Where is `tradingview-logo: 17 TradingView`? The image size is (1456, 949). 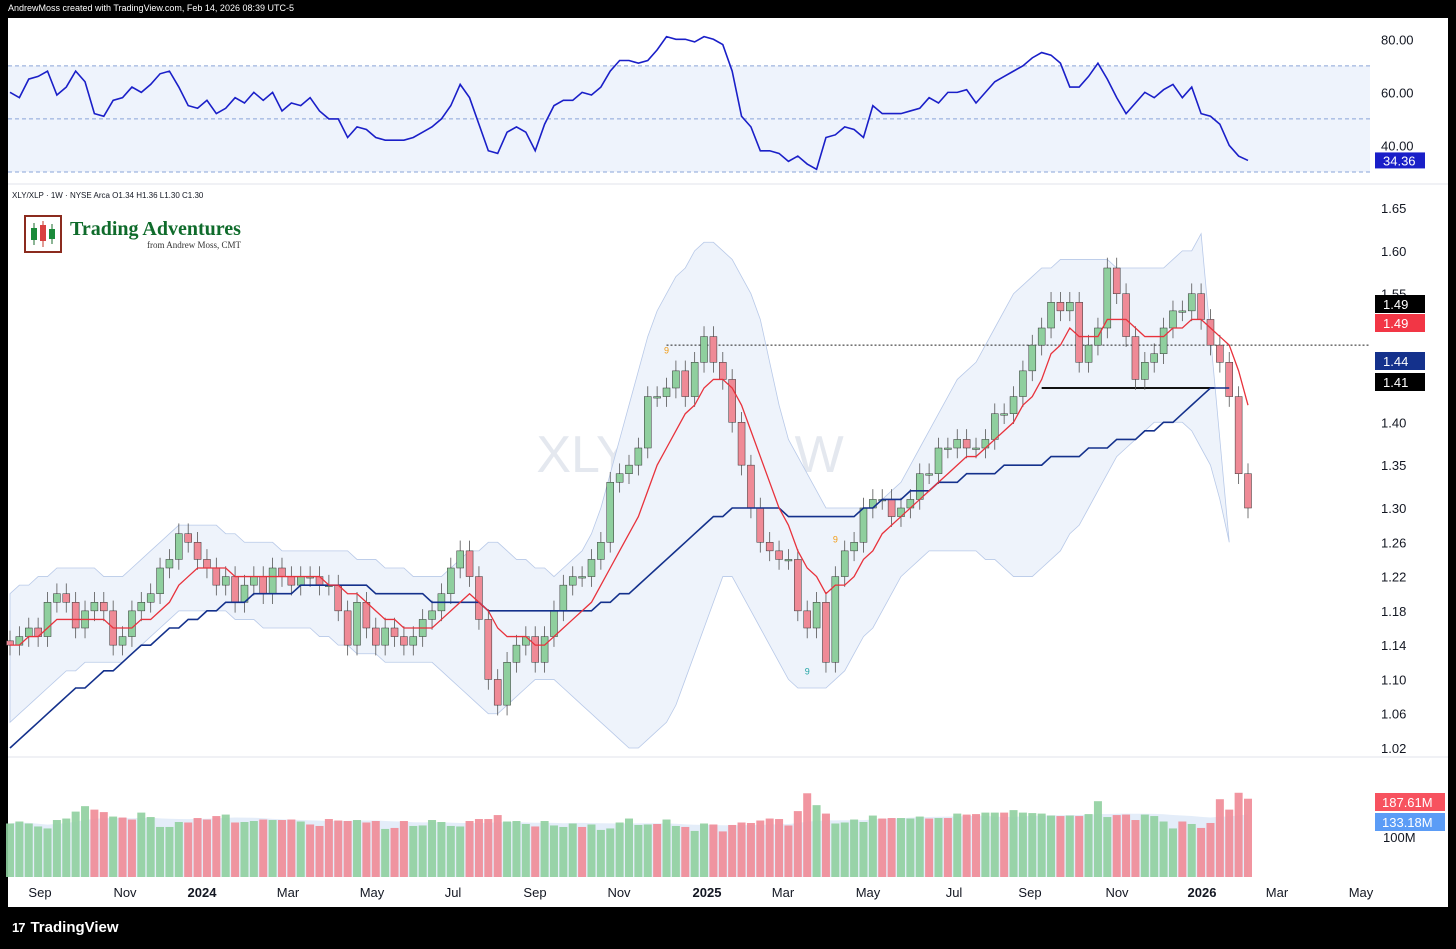 tradingview-logo: 17 TradingView is located at coordinates (65, 927).